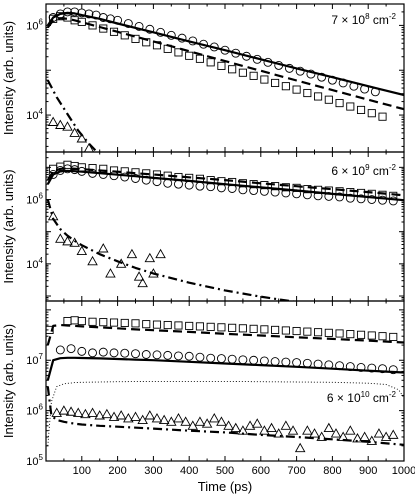 This screenshot has height=498, width=415. Describe the element at coordinates (225, 182) in the screenshot. I see `fit-curve-dash` at that location.